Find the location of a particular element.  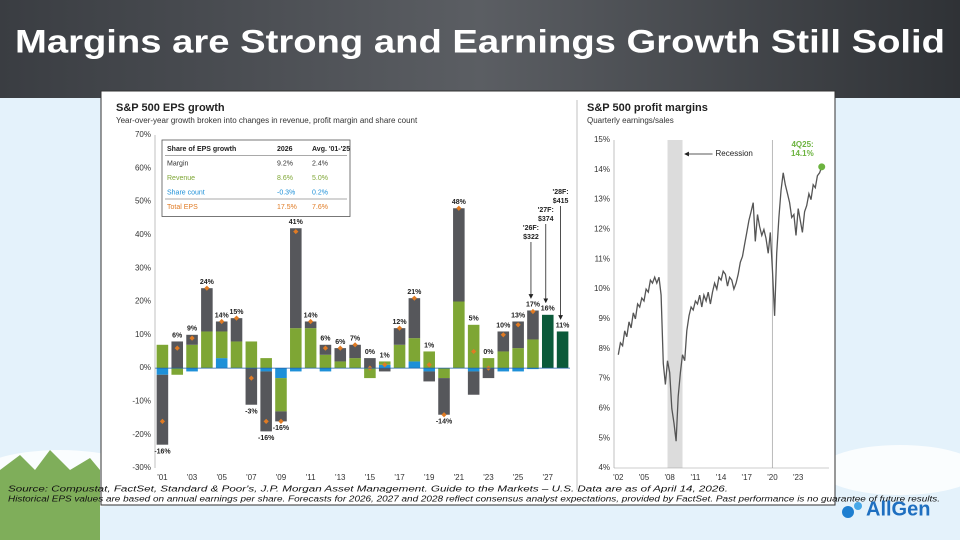

x-tick-label: '08 is located at coordinates (669, 477).